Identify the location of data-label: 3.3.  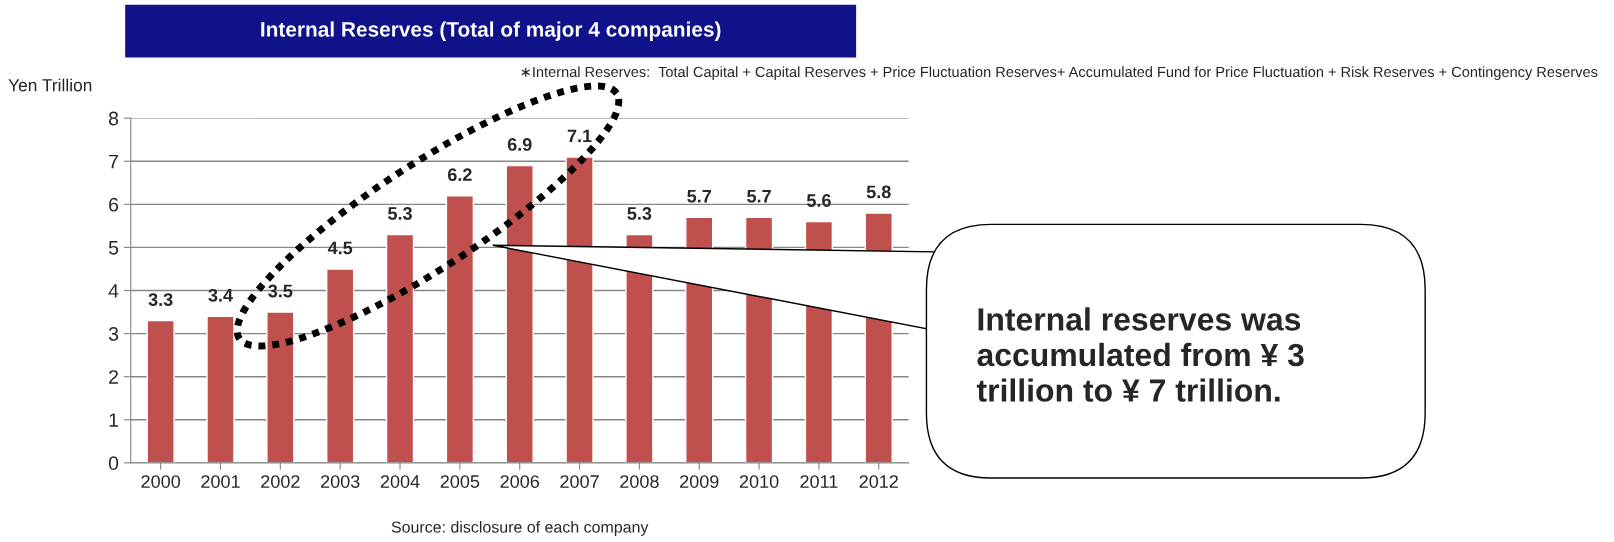
(160, 300).